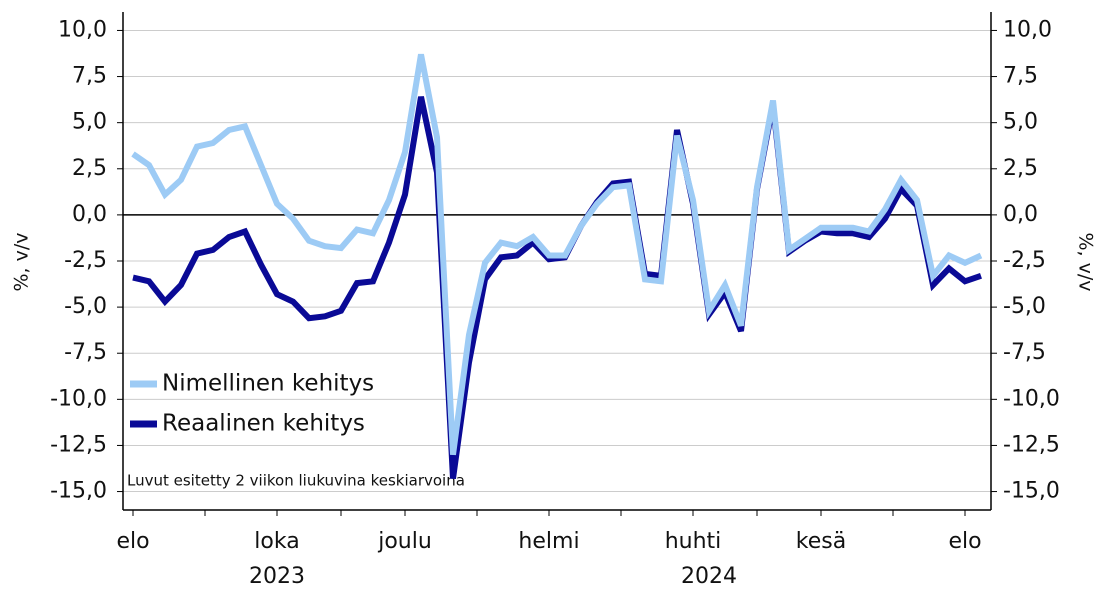 Image resolution: width=1105 pixels, height=590 pixels. What do you see at coordinates (276, 541) in the screenshot?
I see `x-tick-label: loka` at bounding box center [276, 541].